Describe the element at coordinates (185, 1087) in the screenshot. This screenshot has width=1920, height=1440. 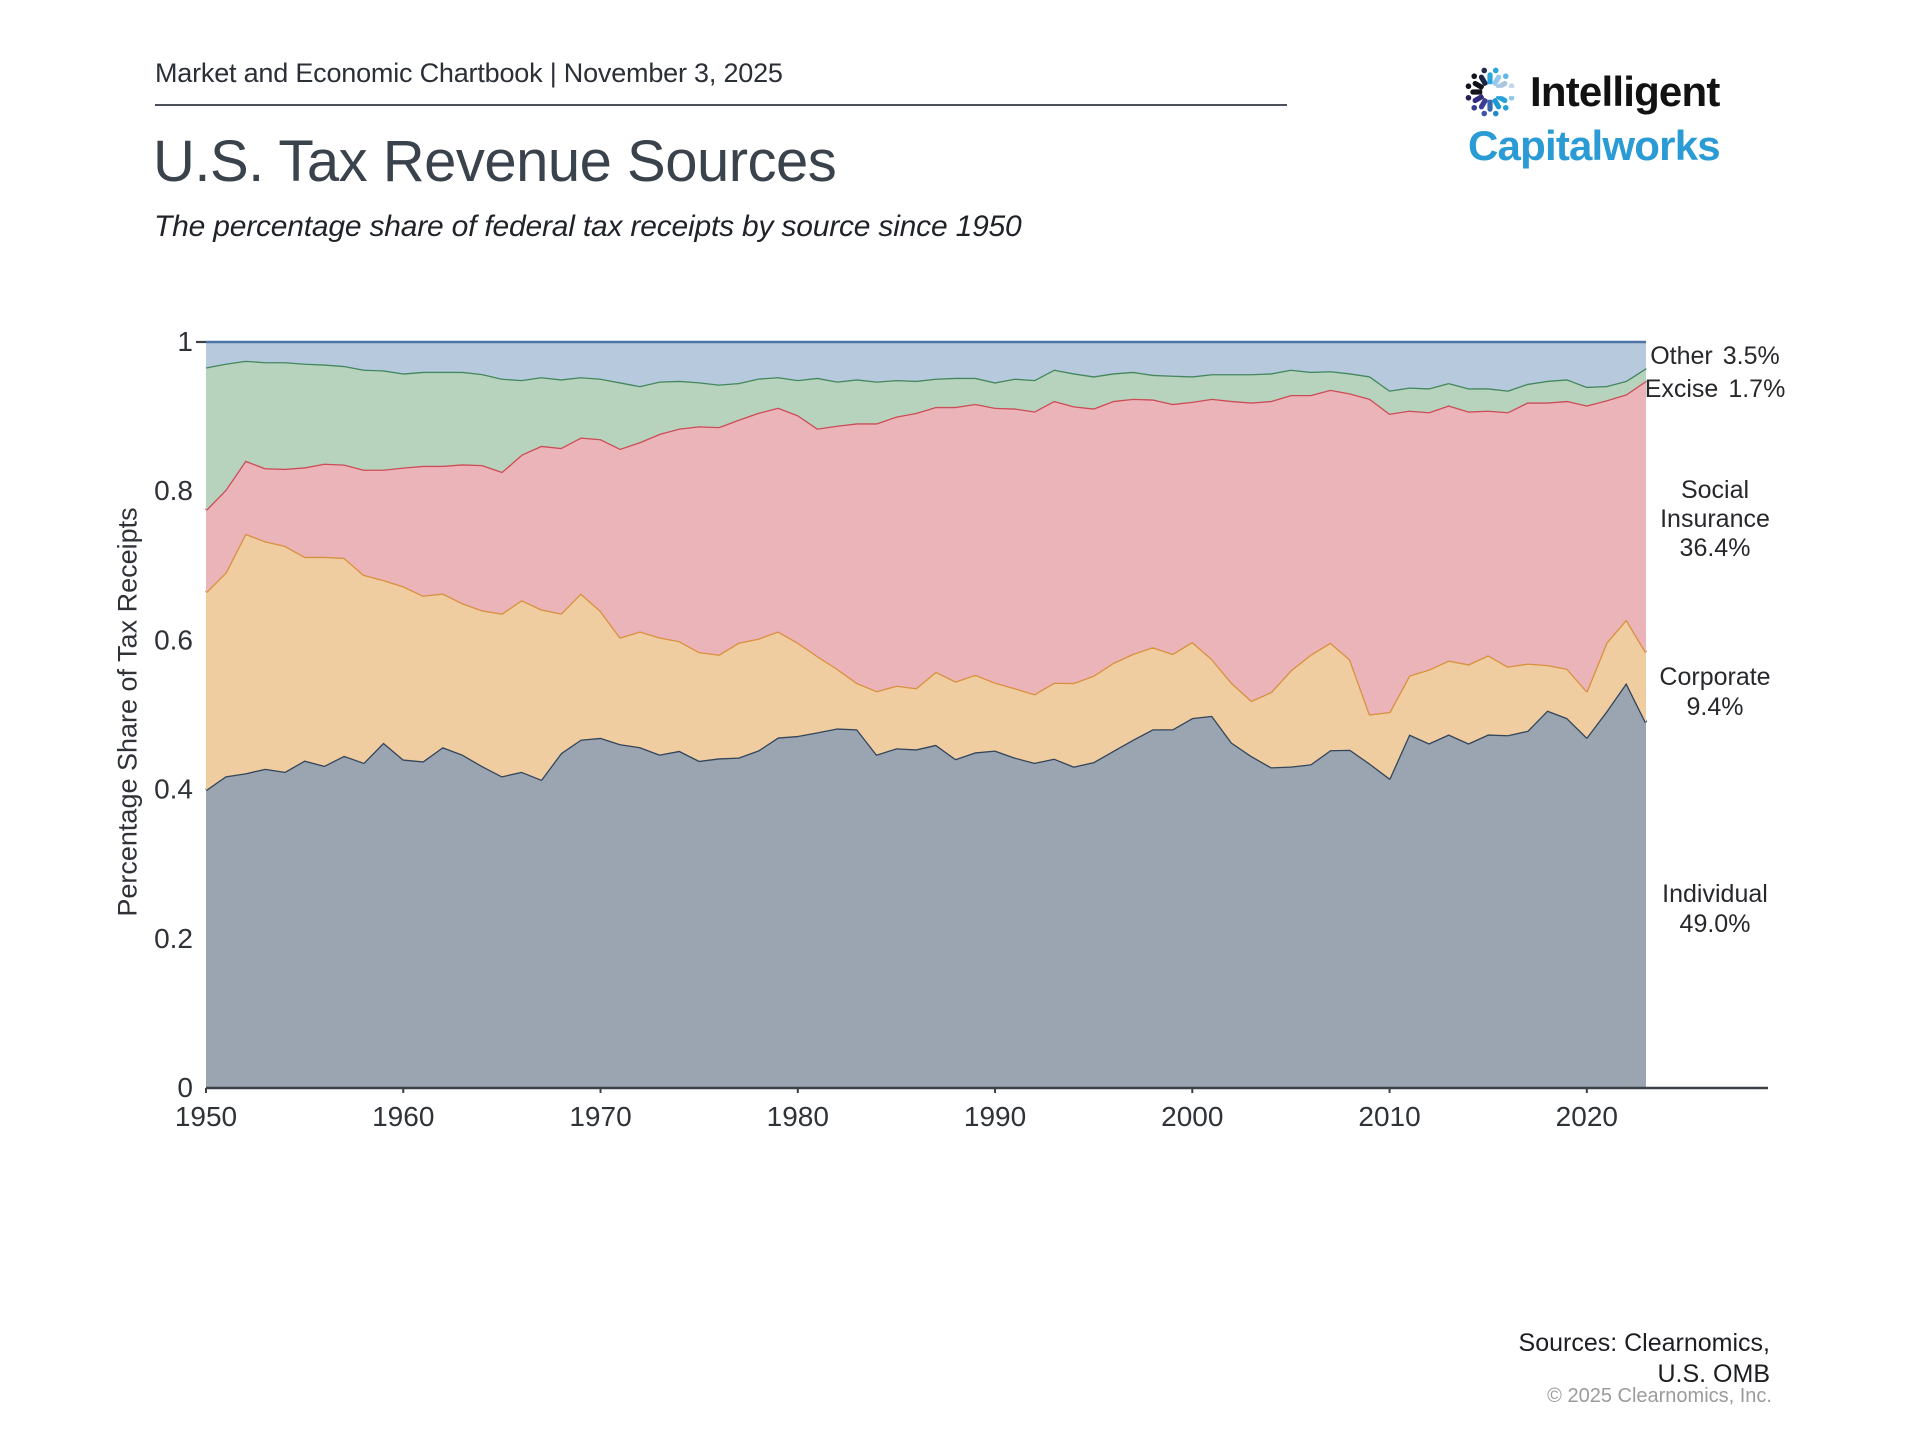
I see `y-tick-label: 0` at that location.